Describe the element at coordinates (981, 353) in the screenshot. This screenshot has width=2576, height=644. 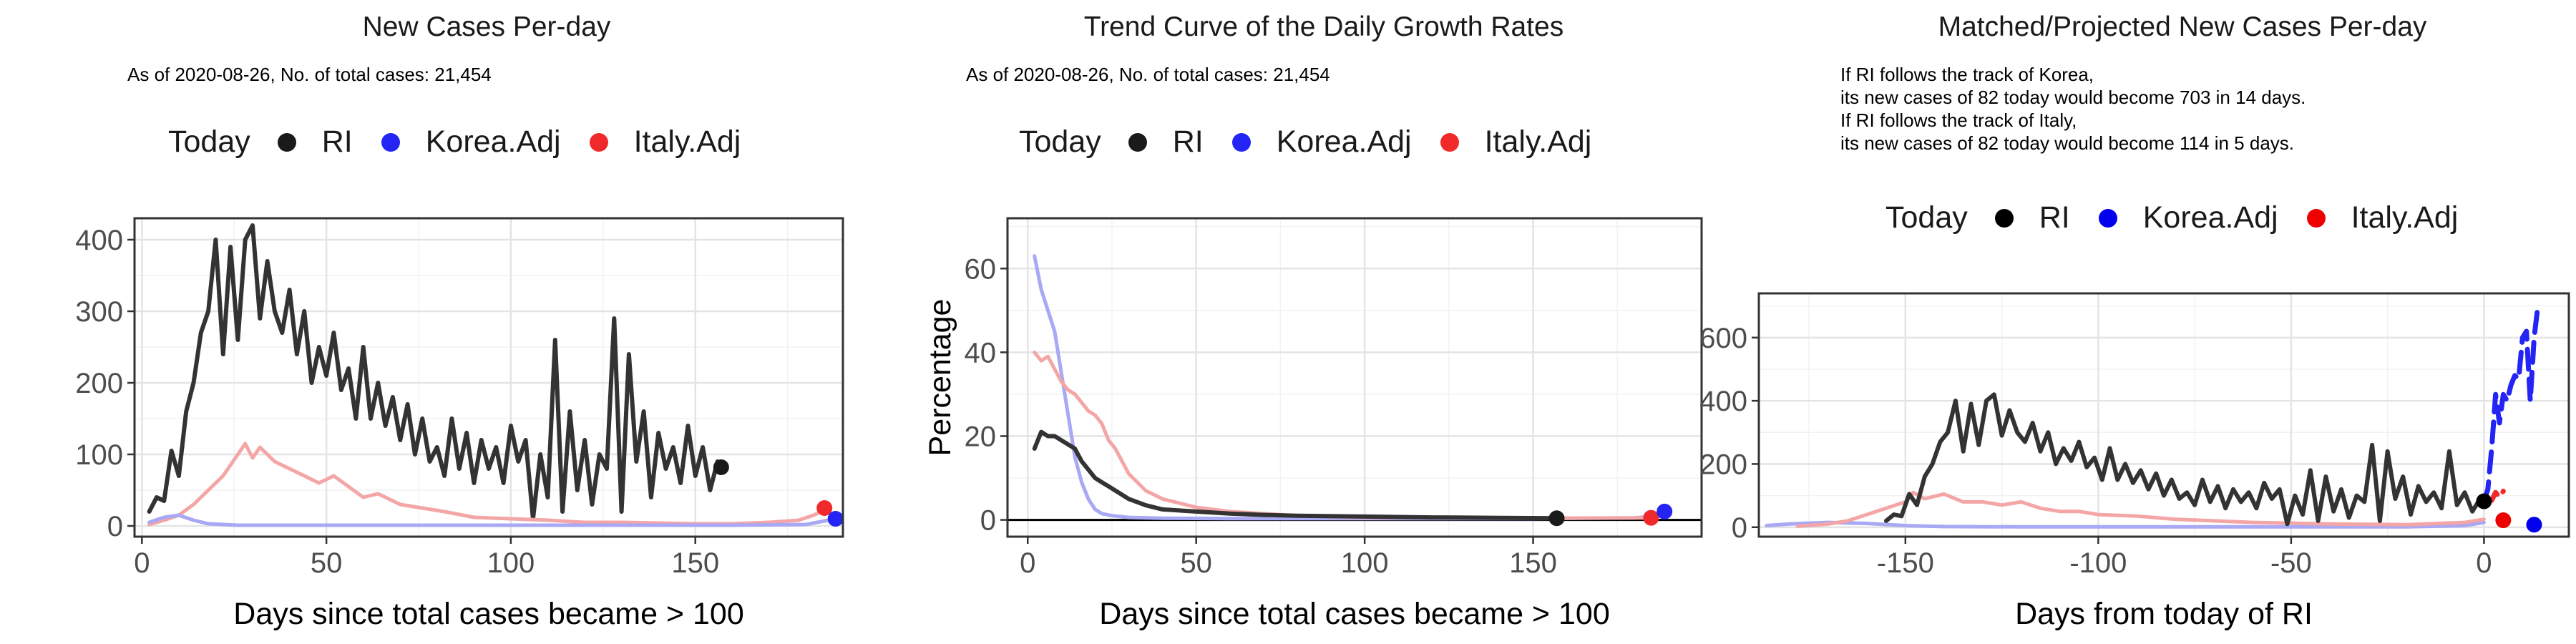
I see `y-tick-label: 40` at that location.